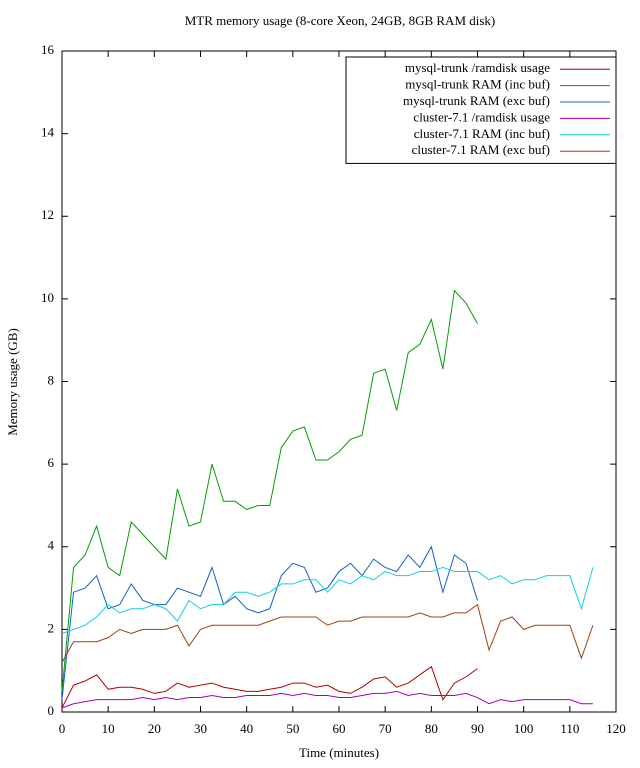  I want to click on x-tick-label: 80, so click(431, 728).